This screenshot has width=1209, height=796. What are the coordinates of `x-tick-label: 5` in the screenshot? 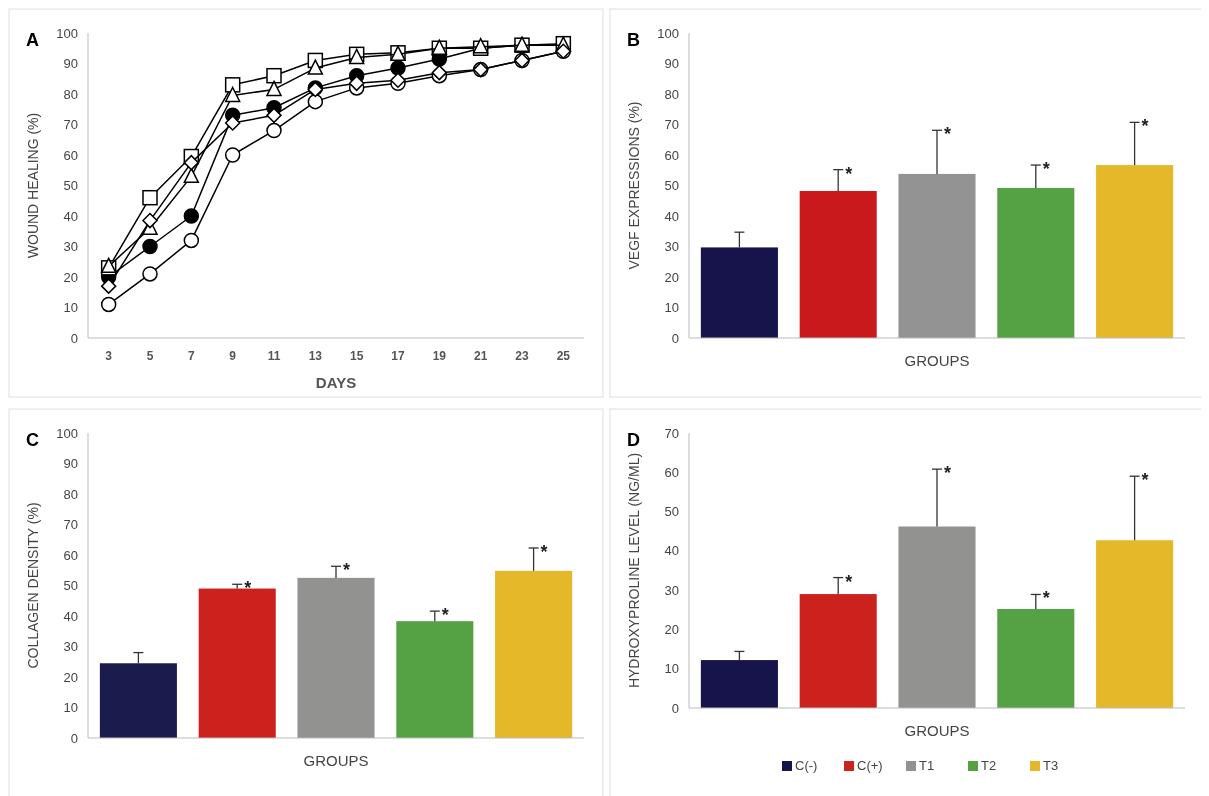 It's located at (150, 356).